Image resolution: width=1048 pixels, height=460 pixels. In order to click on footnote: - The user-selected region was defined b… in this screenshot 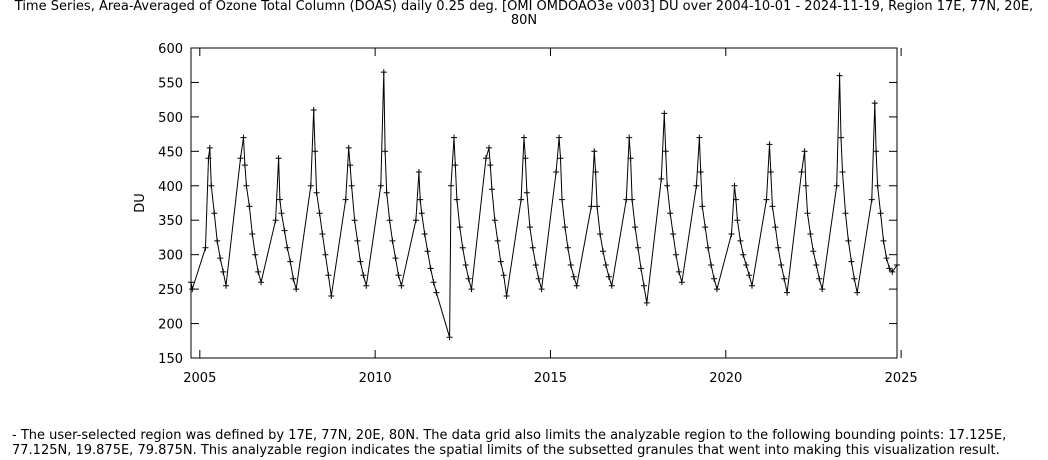, I will do `click(509, 443)`.